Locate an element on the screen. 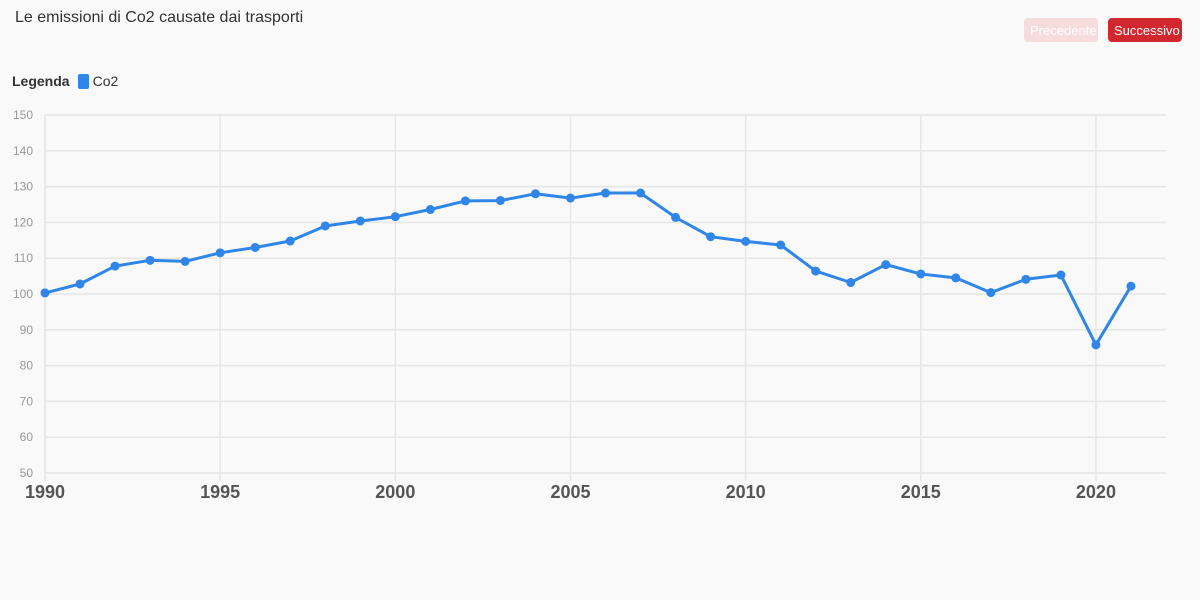 The width and height of the screenshot is (1200, 600). y-tick-label: 90 is located at coordinates (27, 330).